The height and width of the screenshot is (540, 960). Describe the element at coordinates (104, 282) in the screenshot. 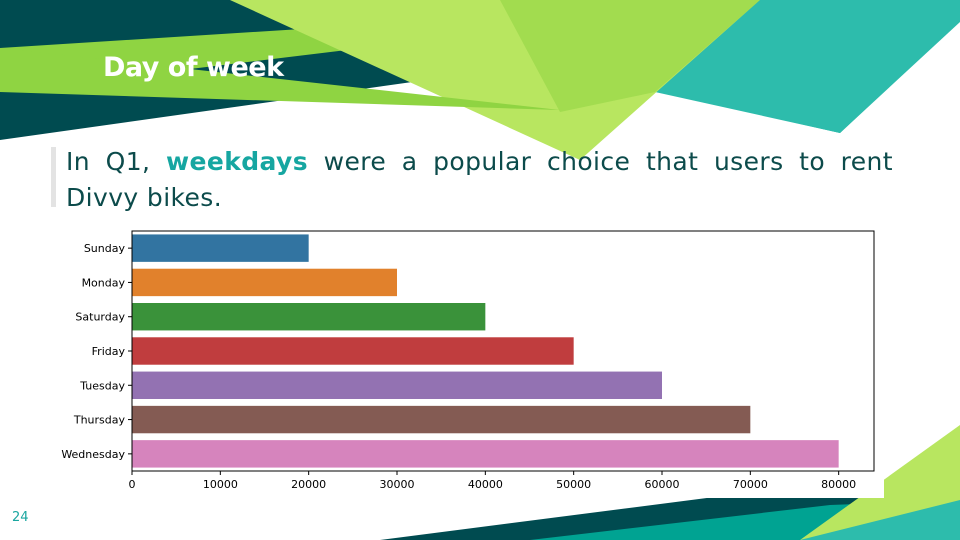

I see `y-tick-label: Monday` at that location.